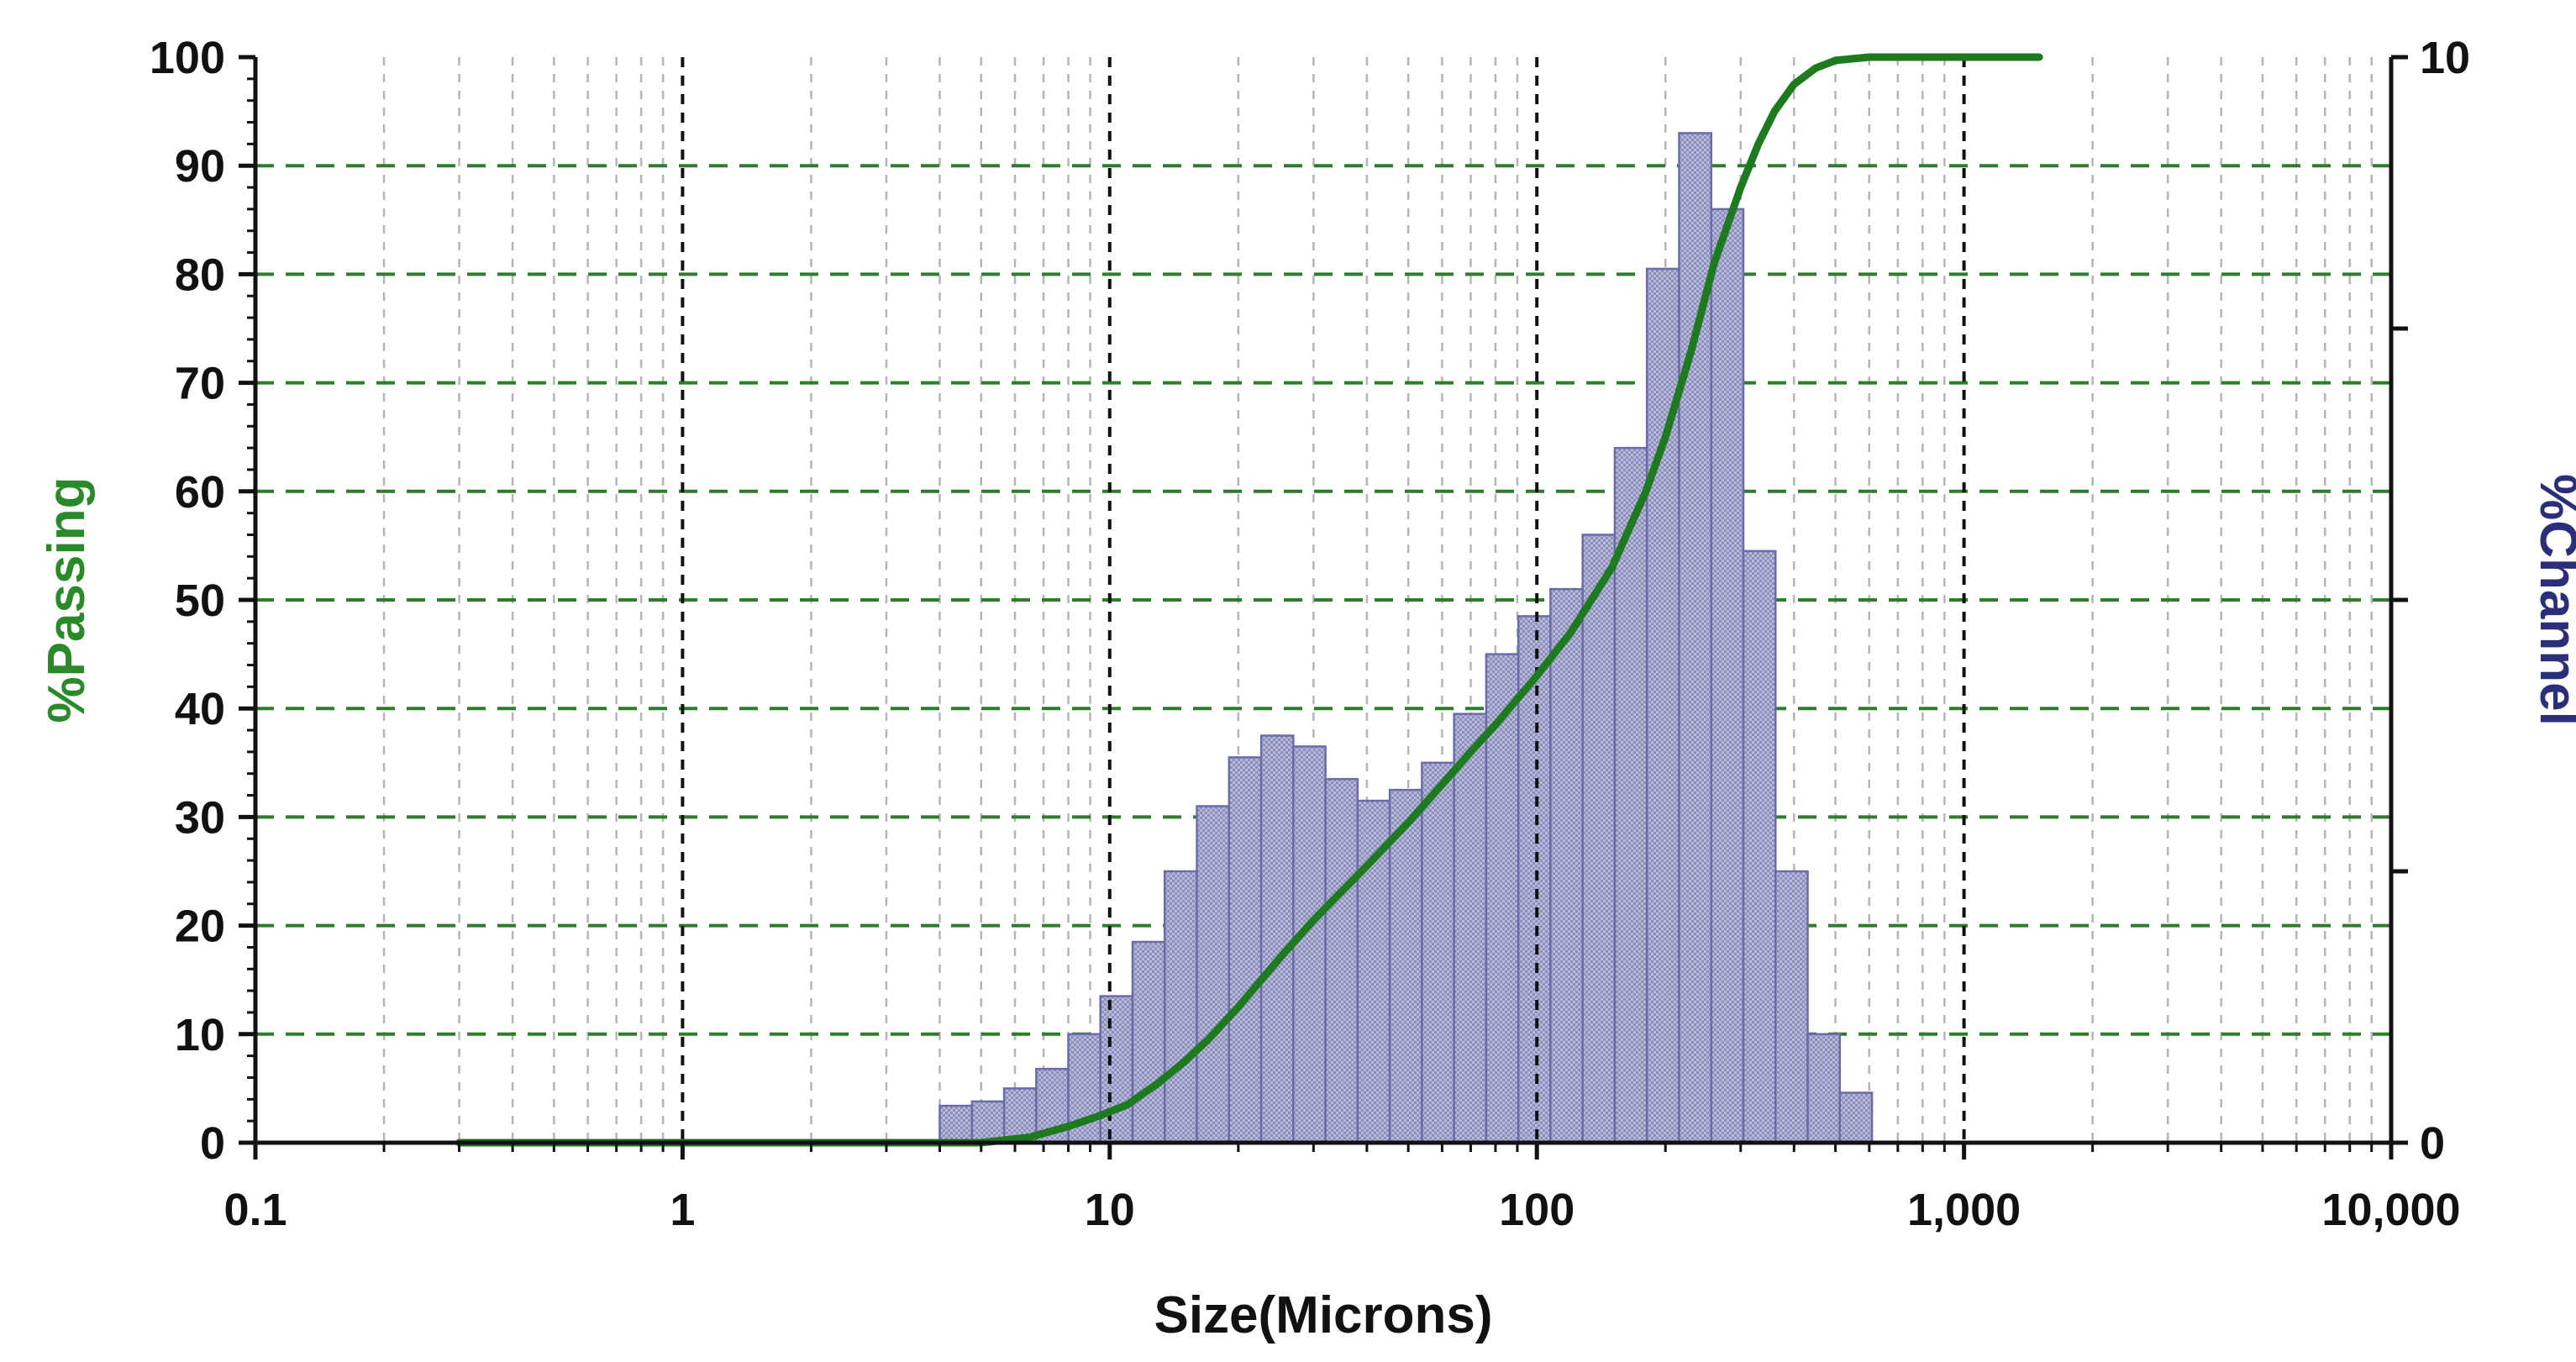 The height and width of the screenshot is (1362, 2576). Describe the element at coordinates (212, 1143) in the screenshot. I see `y-left-tick-label: 0` at that location.